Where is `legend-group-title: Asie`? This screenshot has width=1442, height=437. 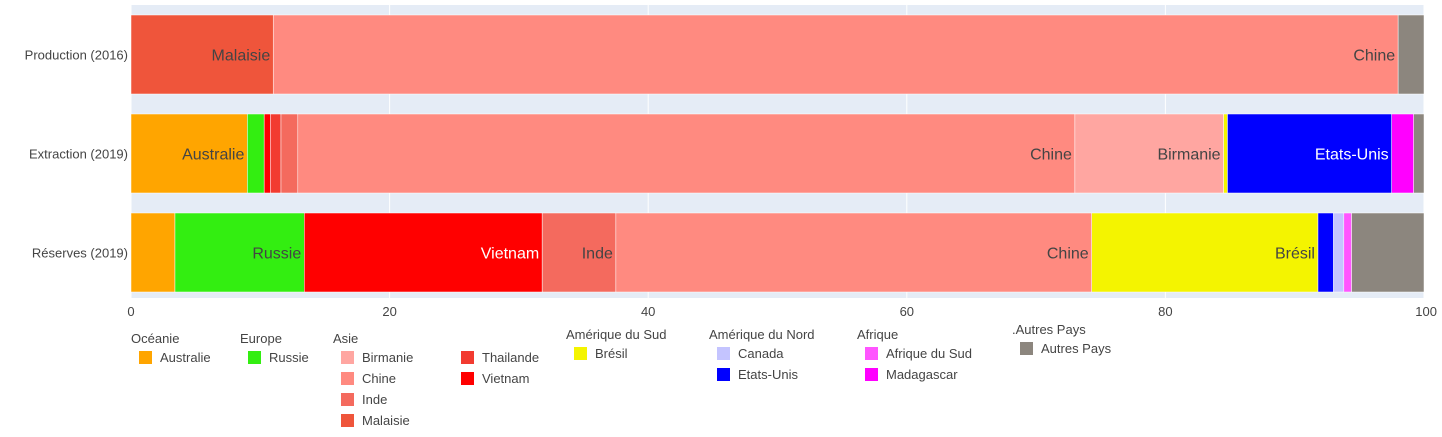
legend-group-title: Asie is located at coordinates (345, 338).